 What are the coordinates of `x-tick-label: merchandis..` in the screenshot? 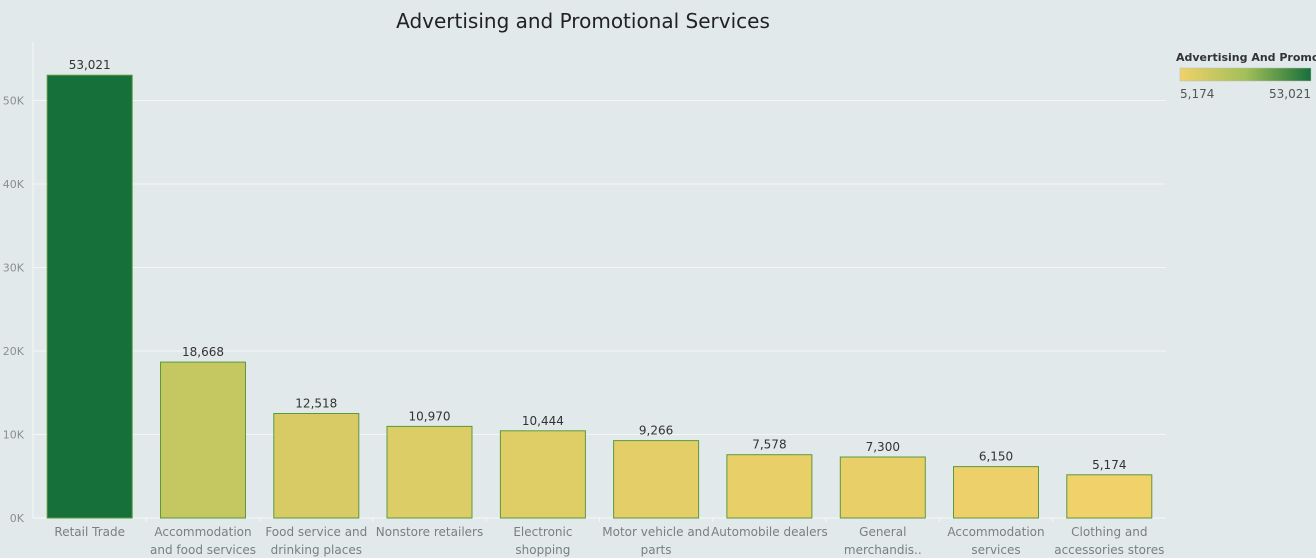 It's located at (883, 550).